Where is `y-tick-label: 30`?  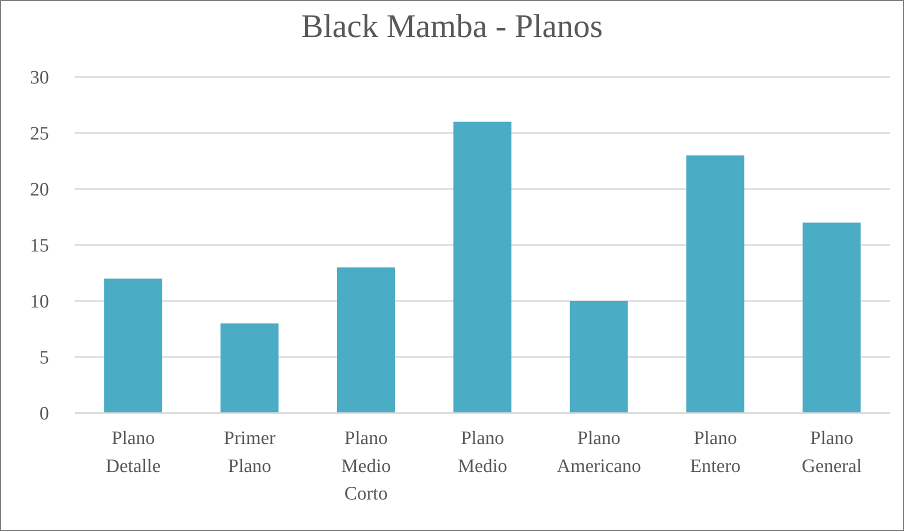
y-tick-label: 30 is located at coordinates (39, 78).